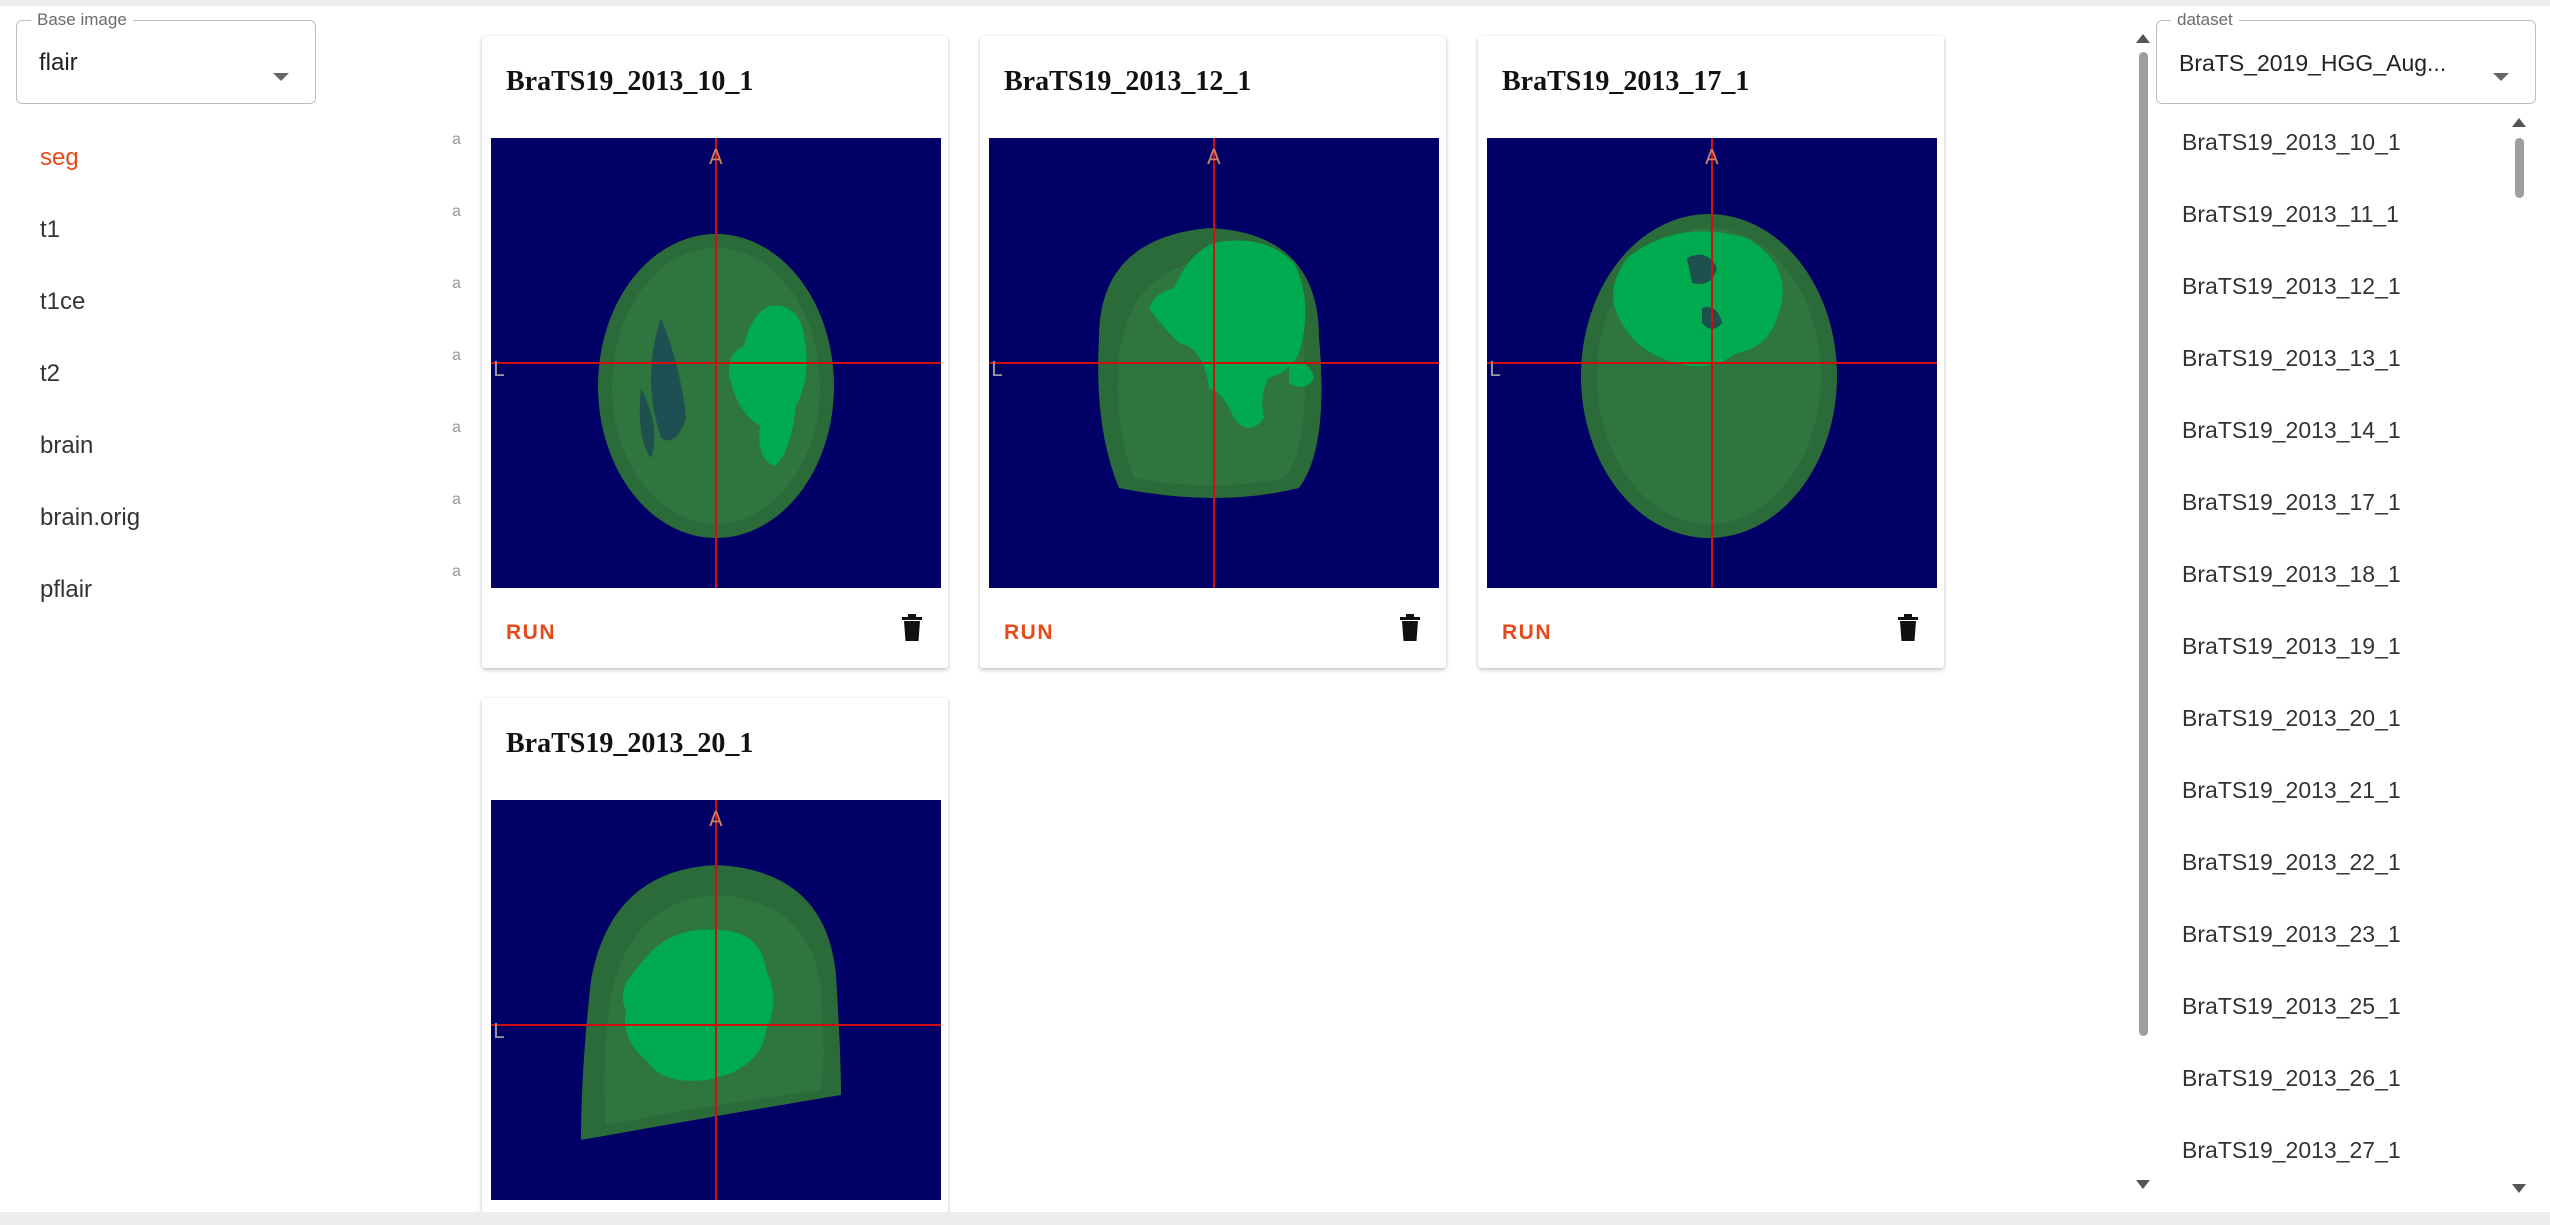 Image resolution: width=2550 pixels, height=1225 pixels. Describe the element at coordinates (2291, 790) in the screenshot. I see `dataset-item: BraTS19_2013_21_1` at that location.